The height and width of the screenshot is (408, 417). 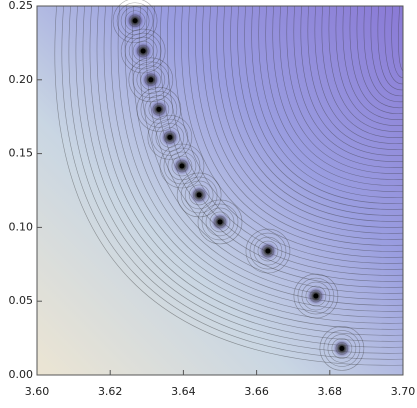 What do you see at coordinates (330, 391) in the screenshot?
I see `x-tick-label: 3.68` at bounding box center [330, 391].